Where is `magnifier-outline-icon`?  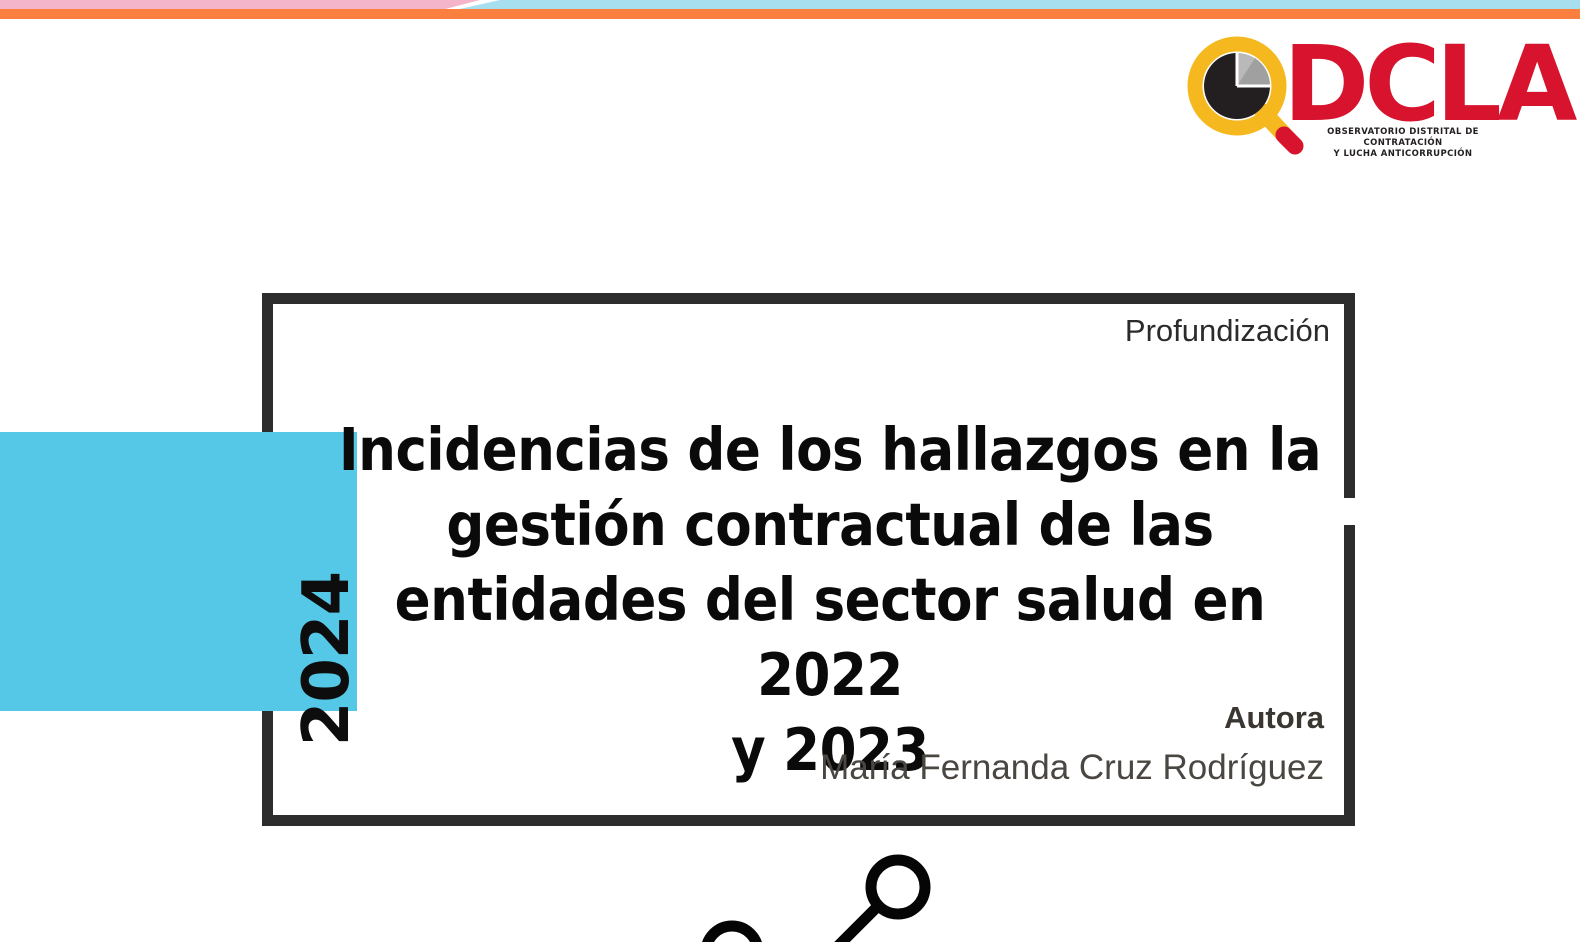
magnifier-outline-icon is located at coordinates (785, 895).